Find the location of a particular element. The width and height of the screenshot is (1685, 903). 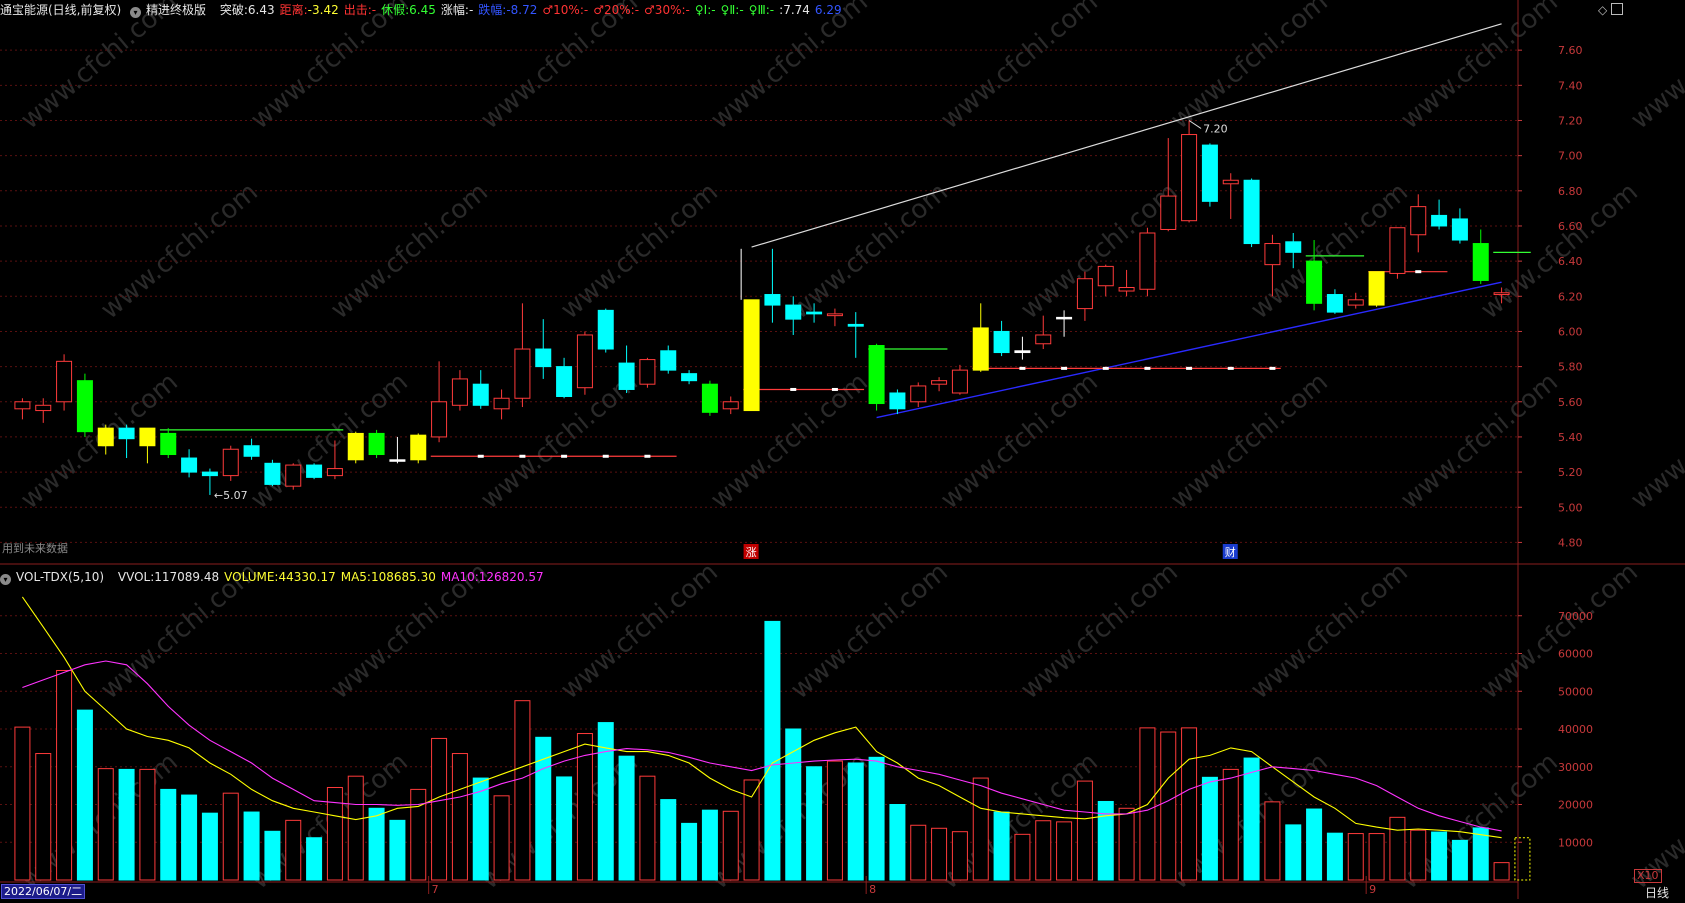

header-item-label: 出击: is located at coordinates (357, 10).